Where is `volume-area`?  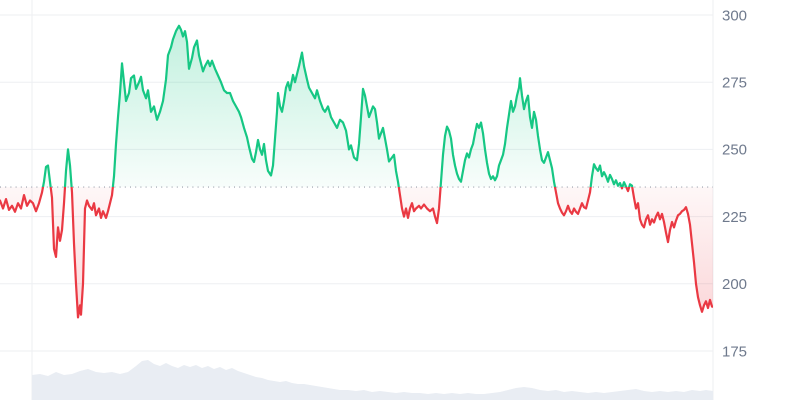
volume-area is located at coordinates (372, 380).